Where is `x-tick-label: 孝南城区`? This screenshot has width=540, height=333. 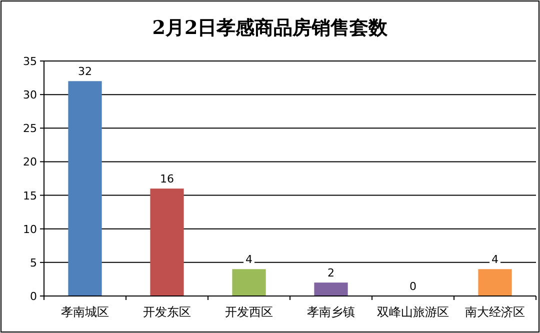 x-tick-label: 孝南城区 is located at coordinates (85, 312).